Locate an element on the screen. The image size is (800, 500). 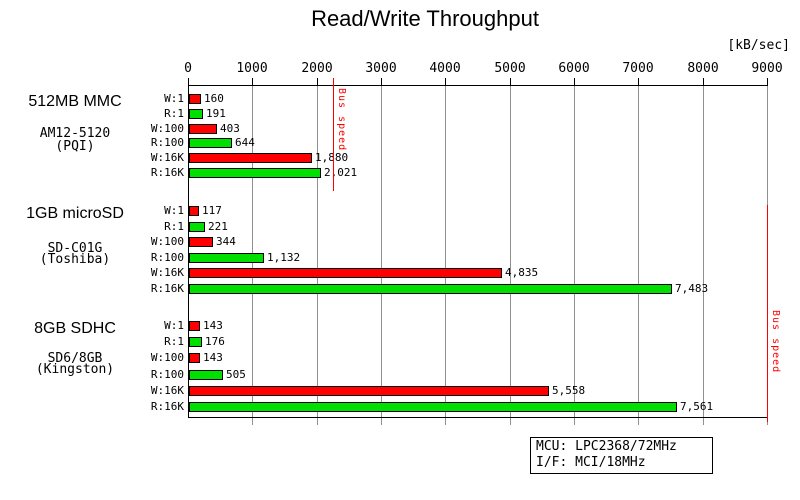
axis-line-bottom is located at coordinates (478, 417).